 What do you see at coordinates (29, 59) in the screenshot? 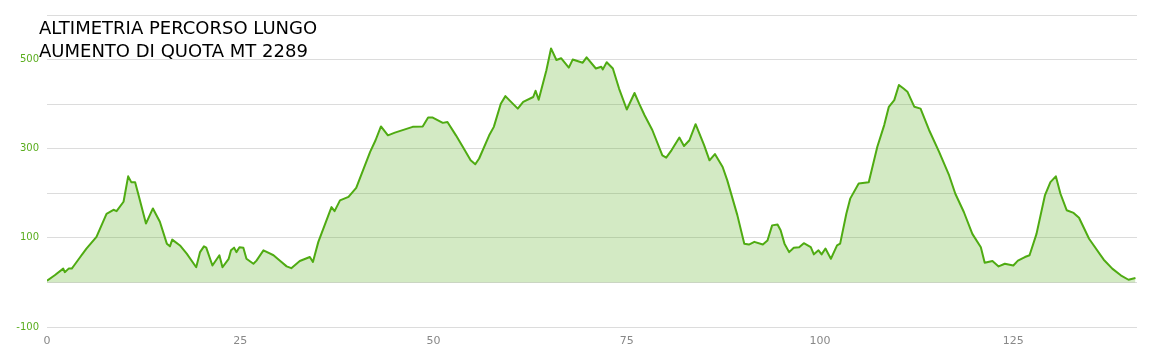
I see `y-tick-label: 500` at bounding box center [29, 59].